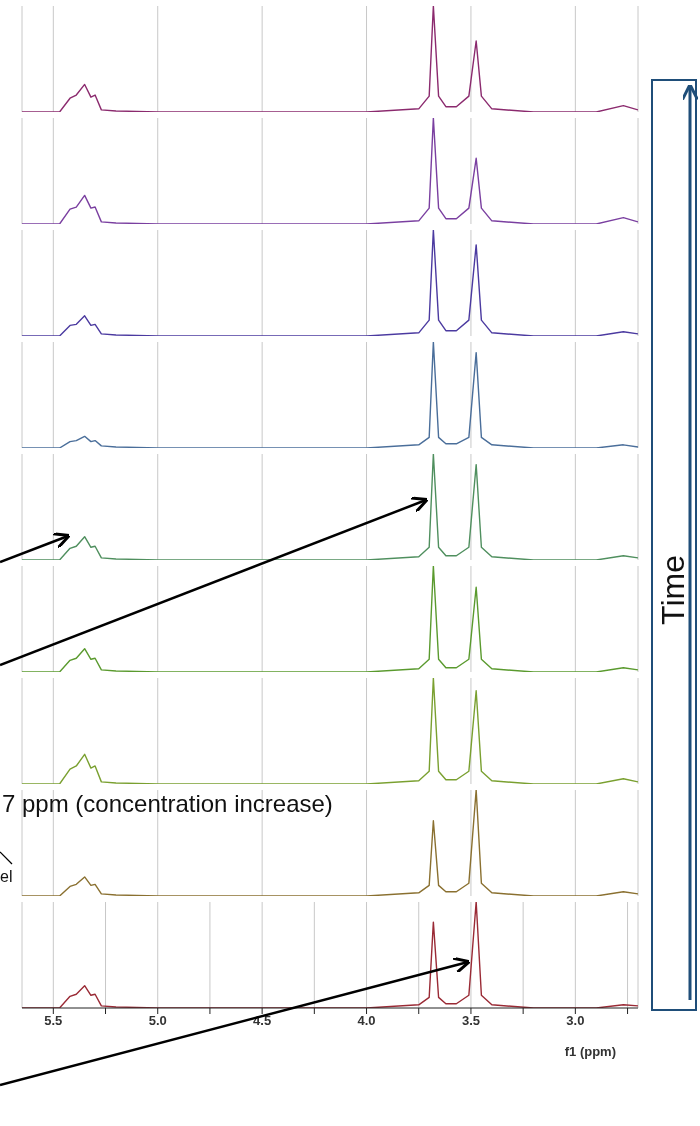 The width and height of the screenshot is (700, 1126). I want to click on x-tick-label: 3.0, so click(575, 1021).